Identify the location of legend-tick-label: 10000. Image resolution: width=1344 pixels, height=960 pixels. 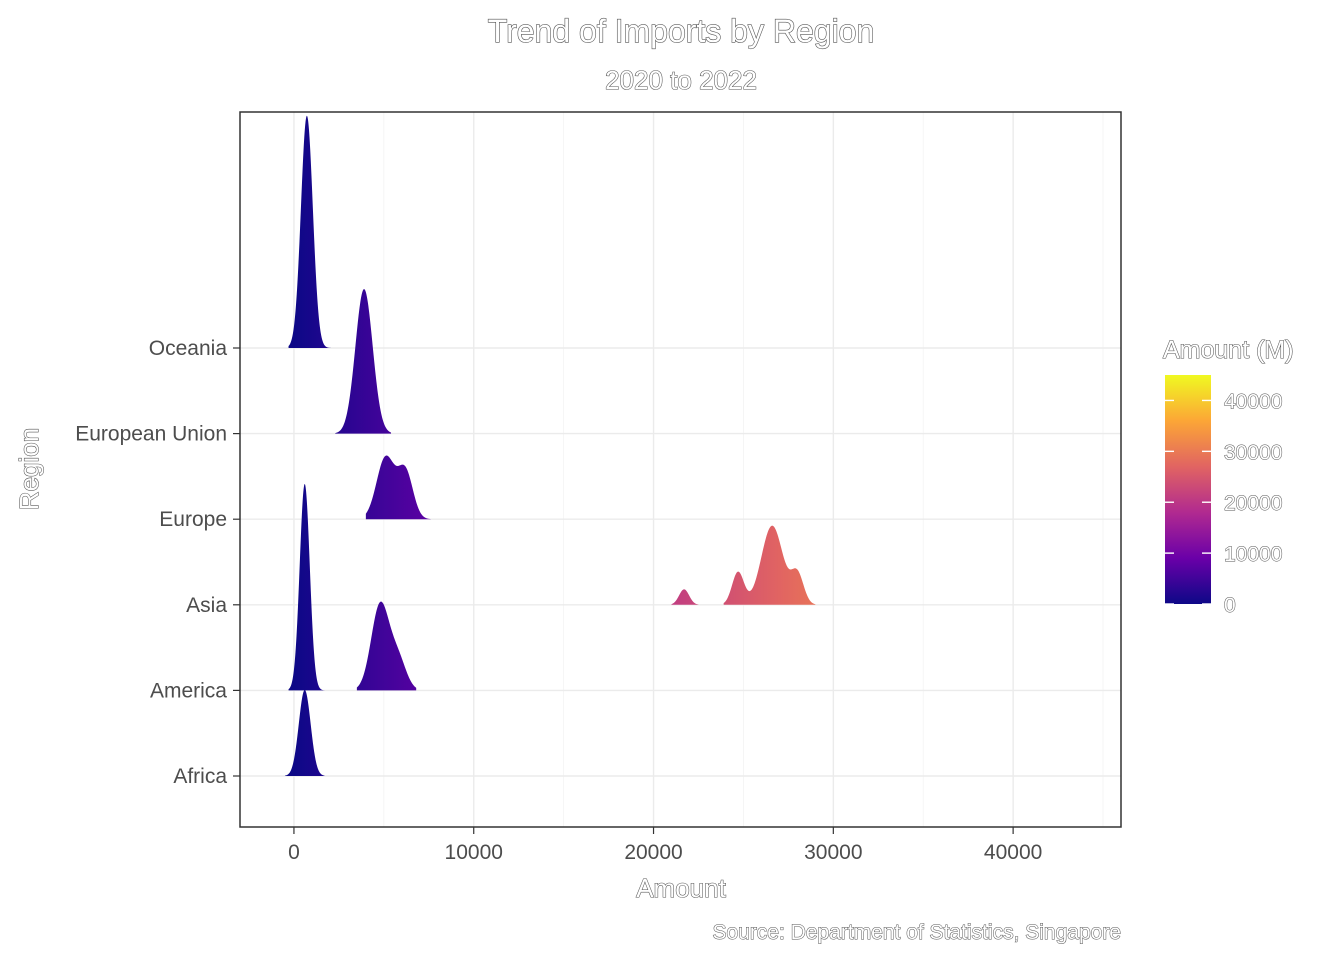
(1253, 554).